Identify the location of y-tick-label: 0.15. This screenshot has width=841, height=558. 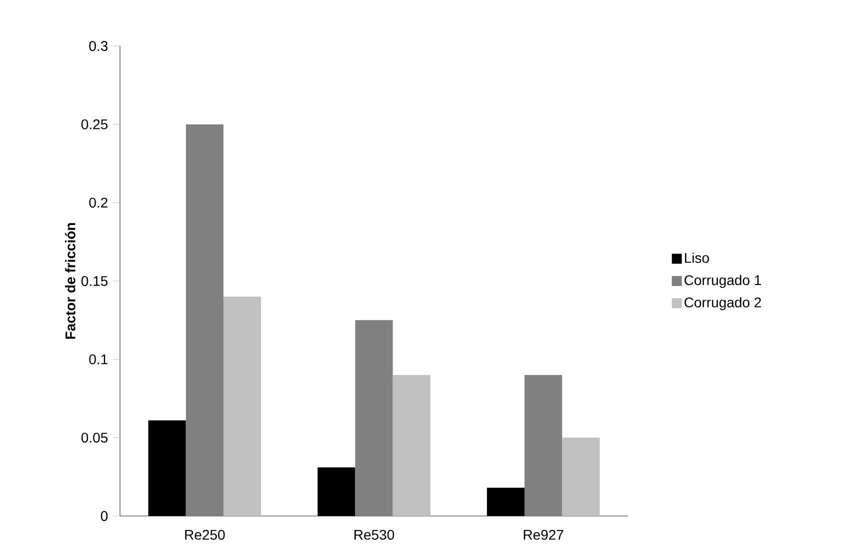
(94, 281).